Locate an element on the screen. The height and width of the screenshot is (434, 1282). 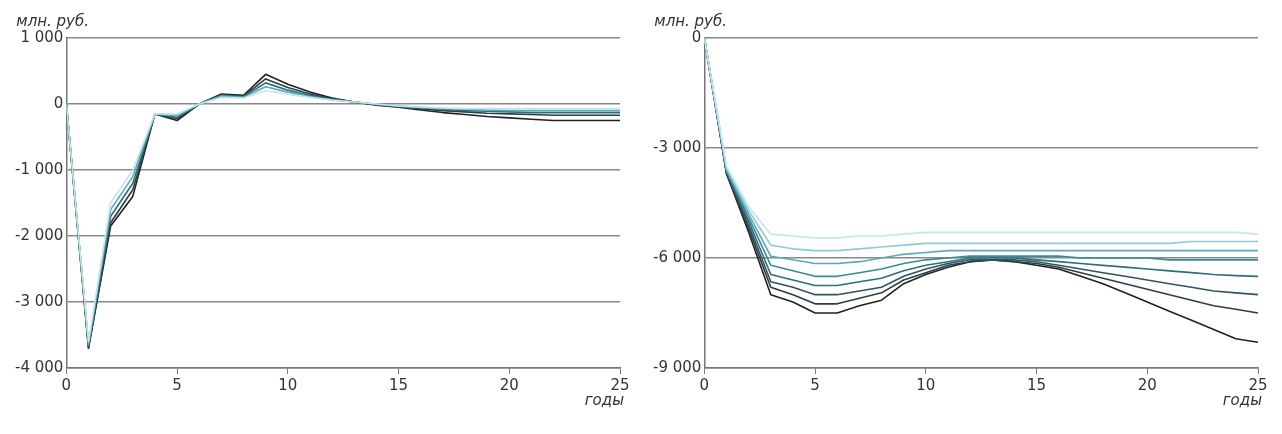
y-tick-label: -4 000 is located at coordinates (39, 366).